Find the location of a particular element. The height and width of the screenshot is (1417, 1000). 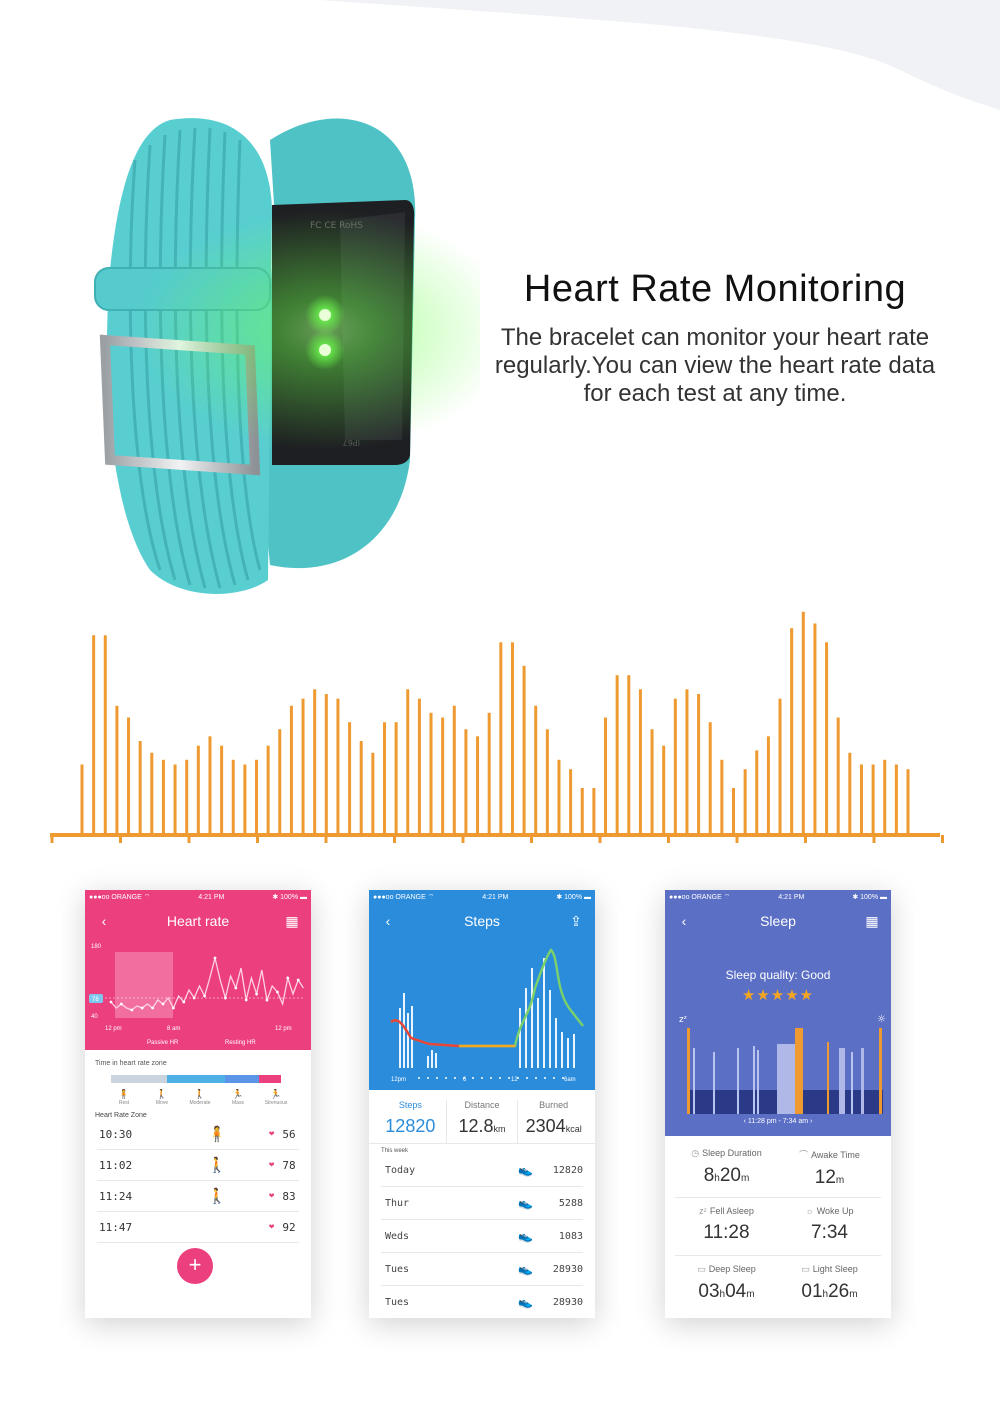

stat-label-text: Woke Up is located at coordinates (835, 1211).